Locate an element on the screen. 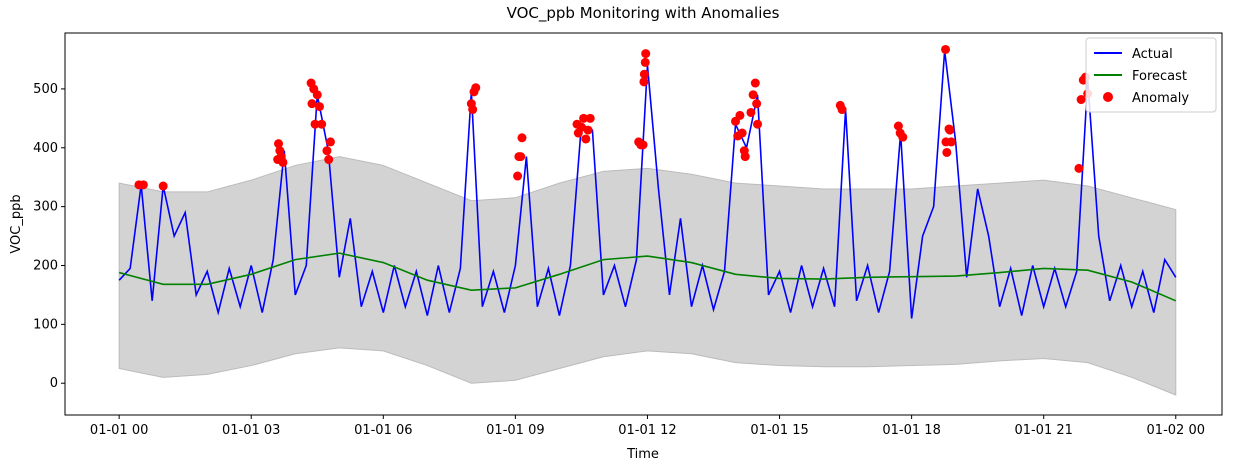  x-tick-label: 01-01 21 is located at coordinates (1043, 430).